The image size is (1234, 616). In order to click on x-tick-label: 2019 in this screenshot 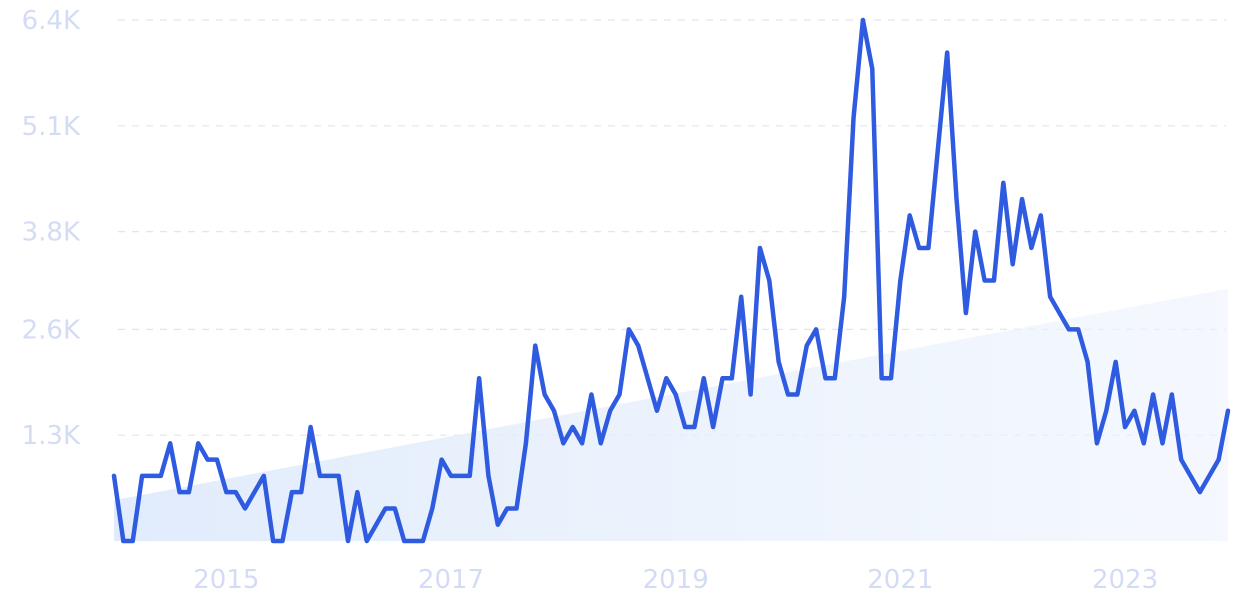, I will do `click(676, 580)`.